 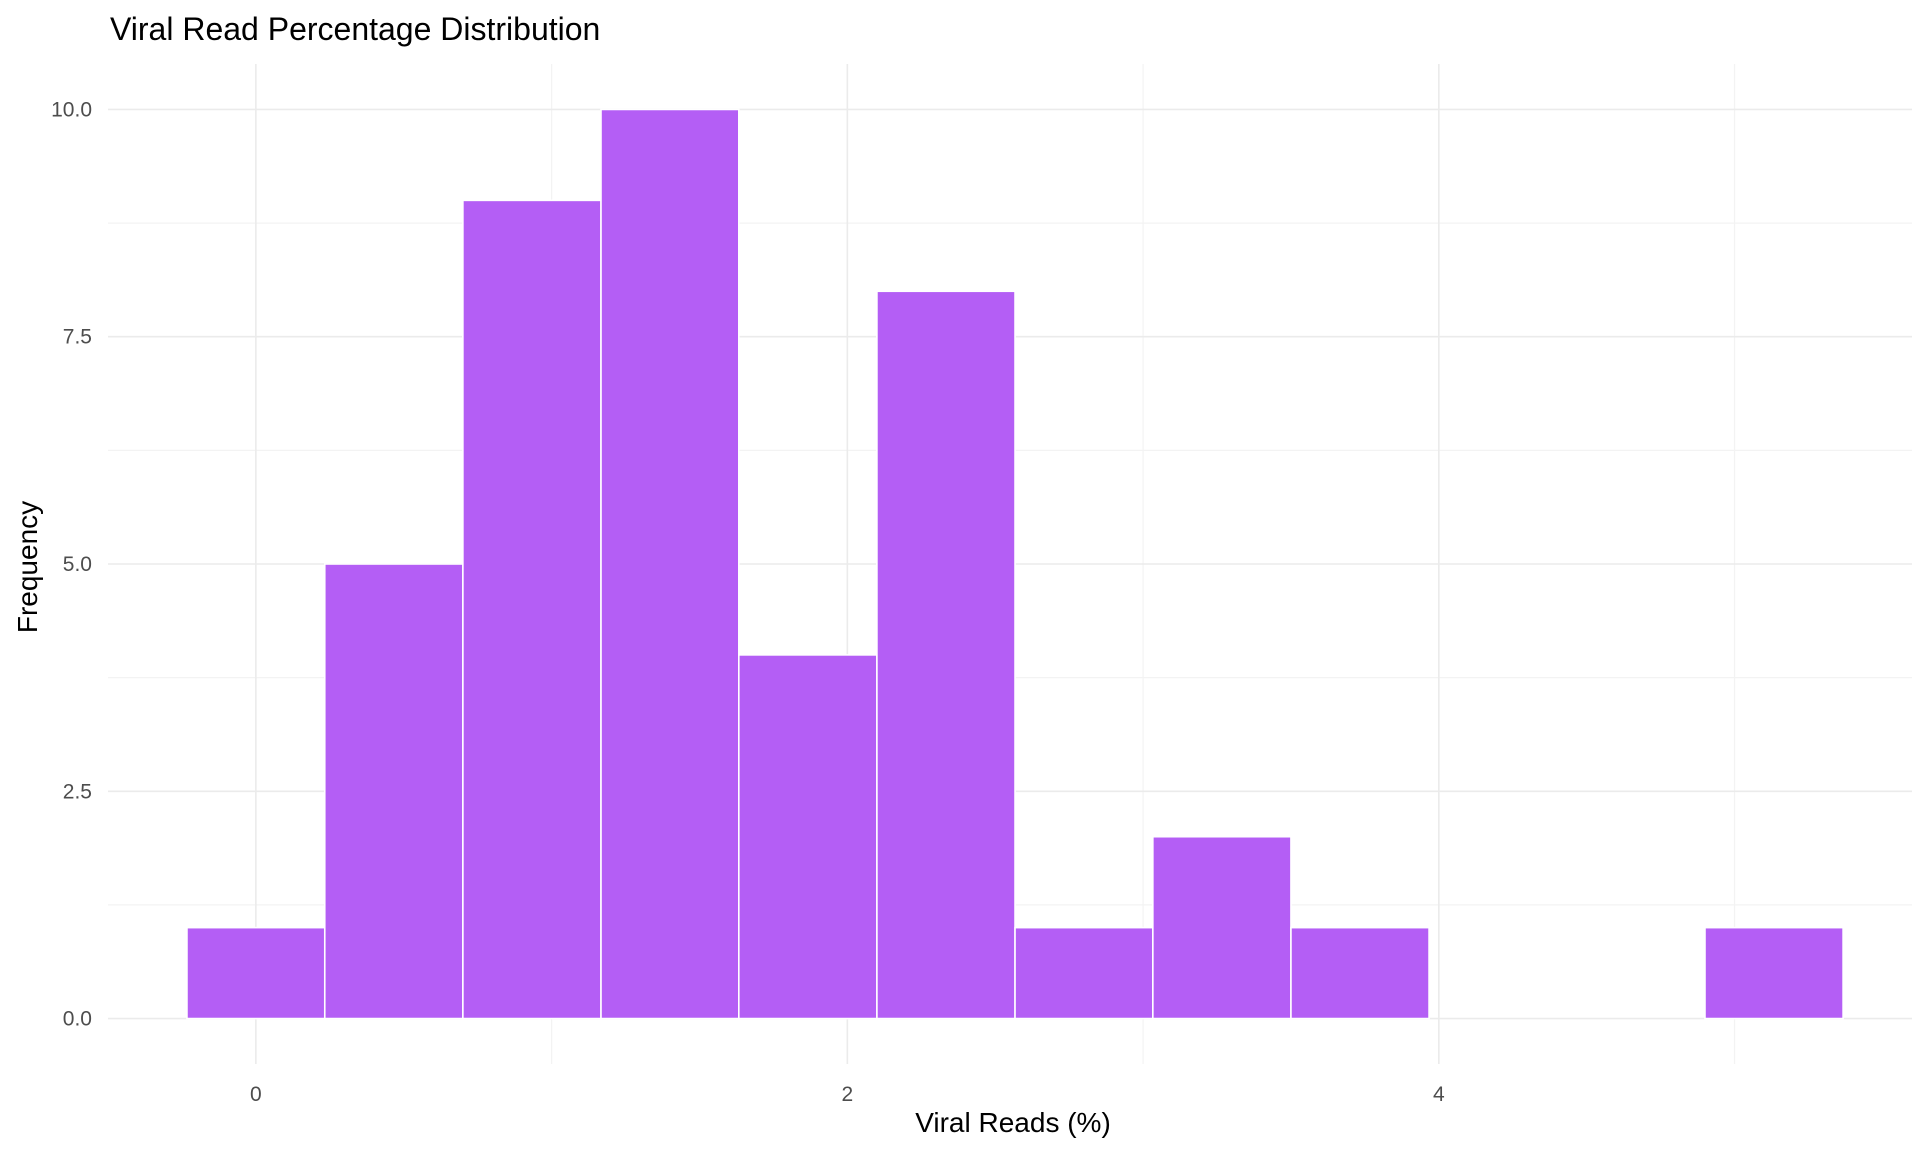 What do you see at coordinates (355, 29) in the screenshot?
I see `chart-title: Viral Read Percentage Distribution` at bounding box center [355, 29].